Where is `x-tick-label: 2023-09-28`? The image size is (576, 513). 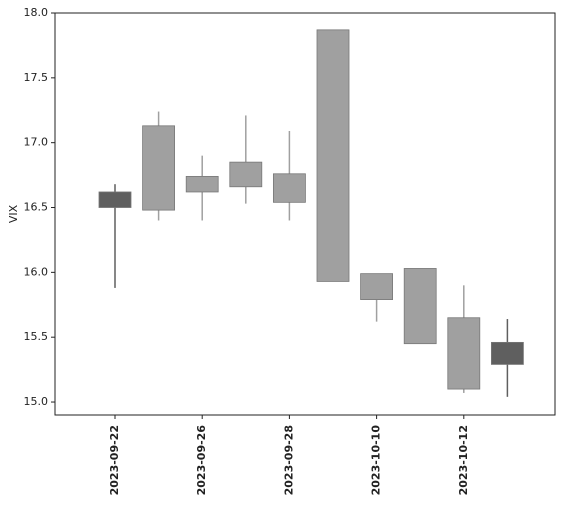 x-tick-label: 2023-09-28 is located at coordinates (288, 460).